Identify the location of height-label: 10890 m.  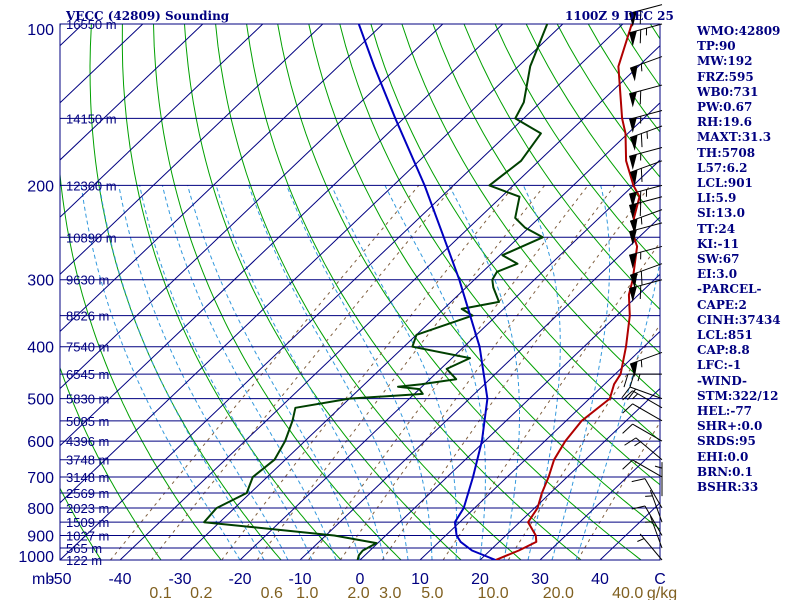
(91, 237).